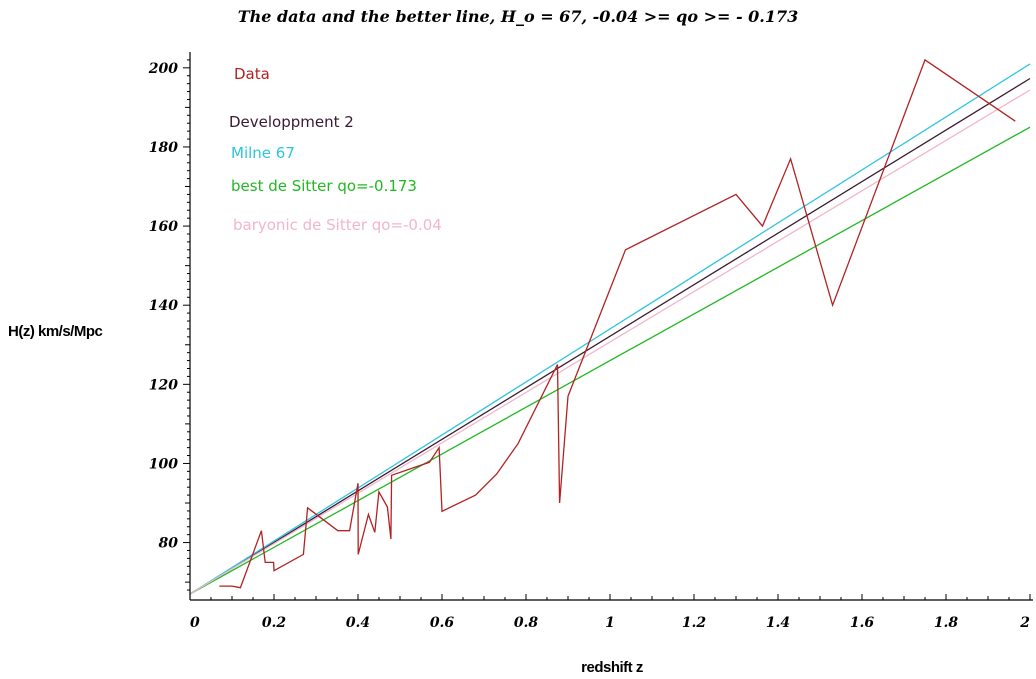 Image resolution: width=1036 pixels, height=679 pixels. I want to click on y-tick-label: 200, so click(163, 69).